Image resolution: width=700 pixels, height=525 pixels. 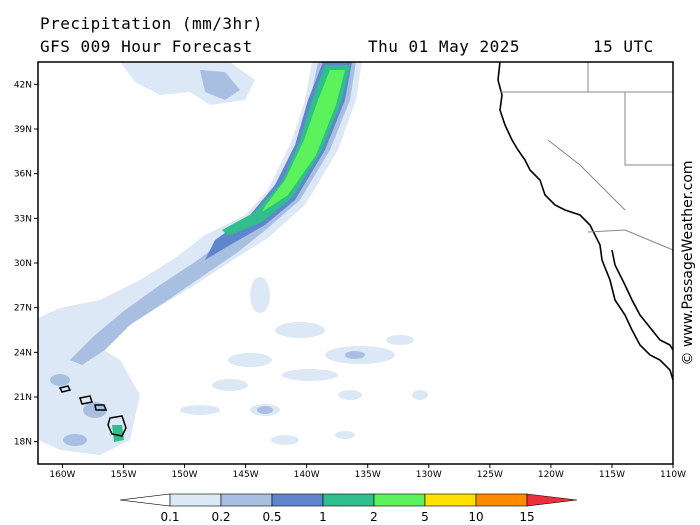 What do you see at coordinates (323, 517) in the screenshot?
I see `legend-label: 1` at bounding box center [323, 517].